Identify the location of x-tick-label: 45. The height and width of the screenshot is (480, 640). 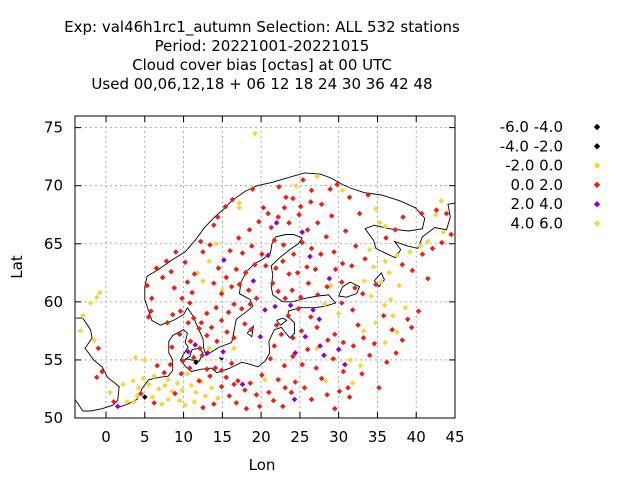
(454, 437).